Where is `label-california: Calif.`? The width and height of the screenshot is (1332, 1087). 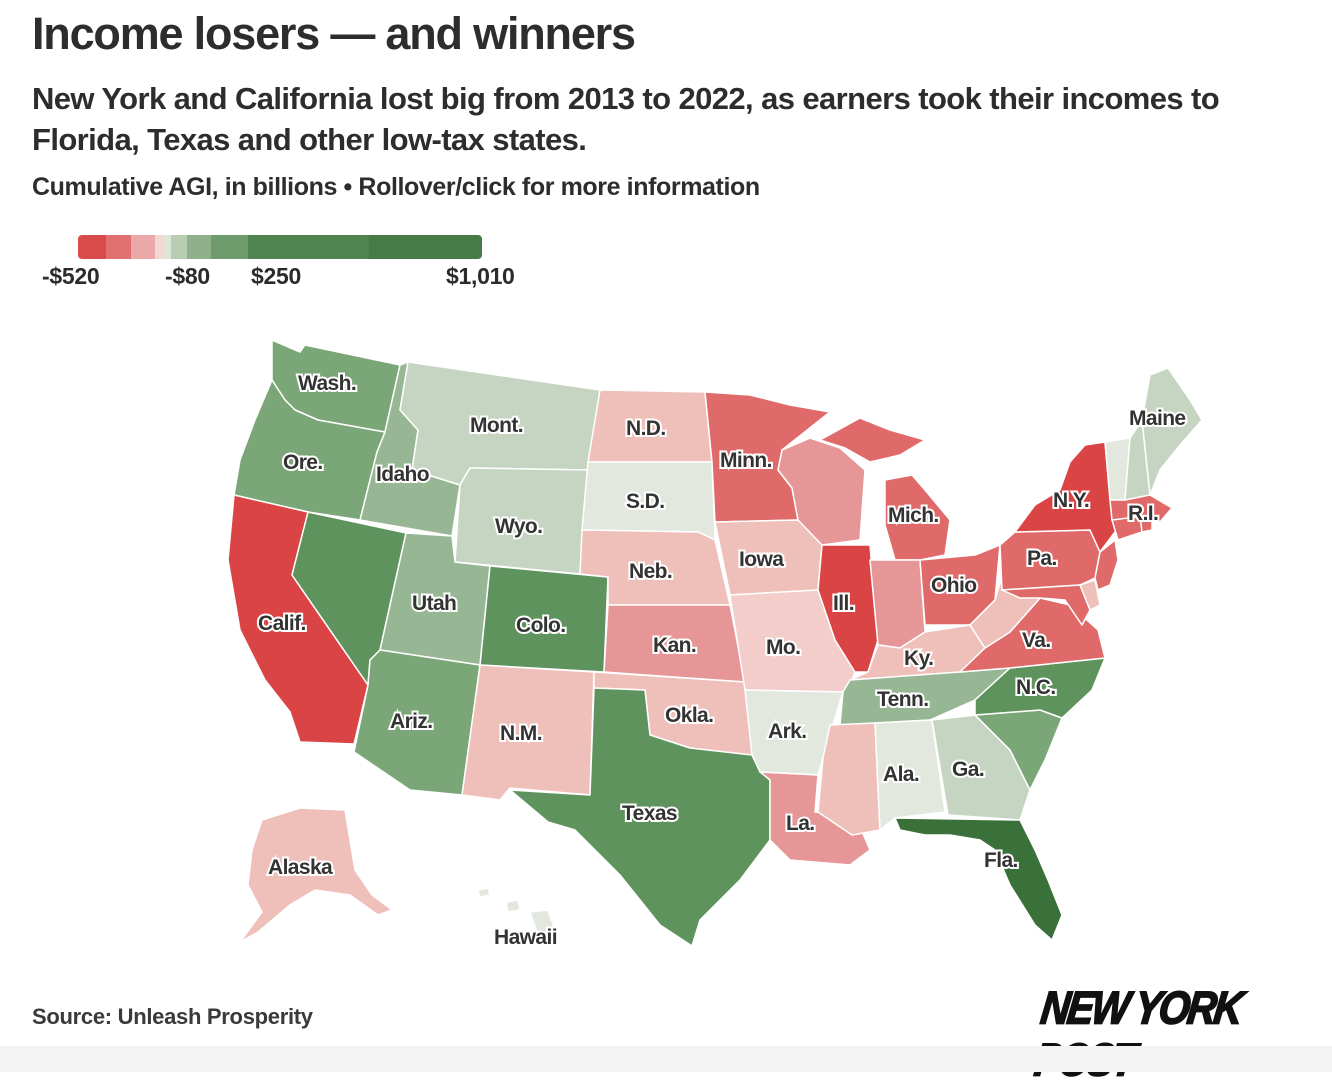 label-california: Calif. is located at coordinates (282, 623).